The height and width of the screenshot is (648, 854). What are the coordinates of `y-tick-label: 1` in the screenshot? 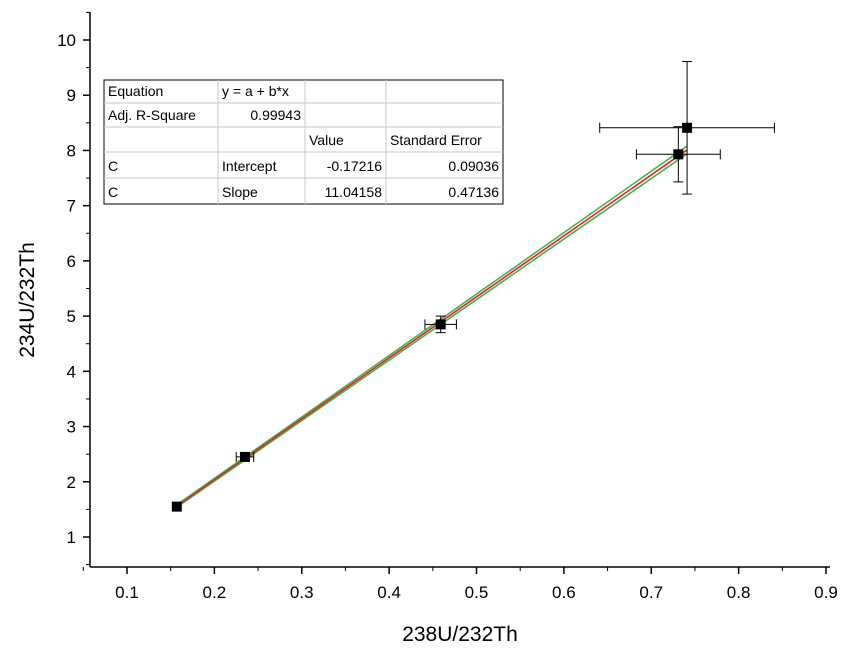 It's located at (71, 537).